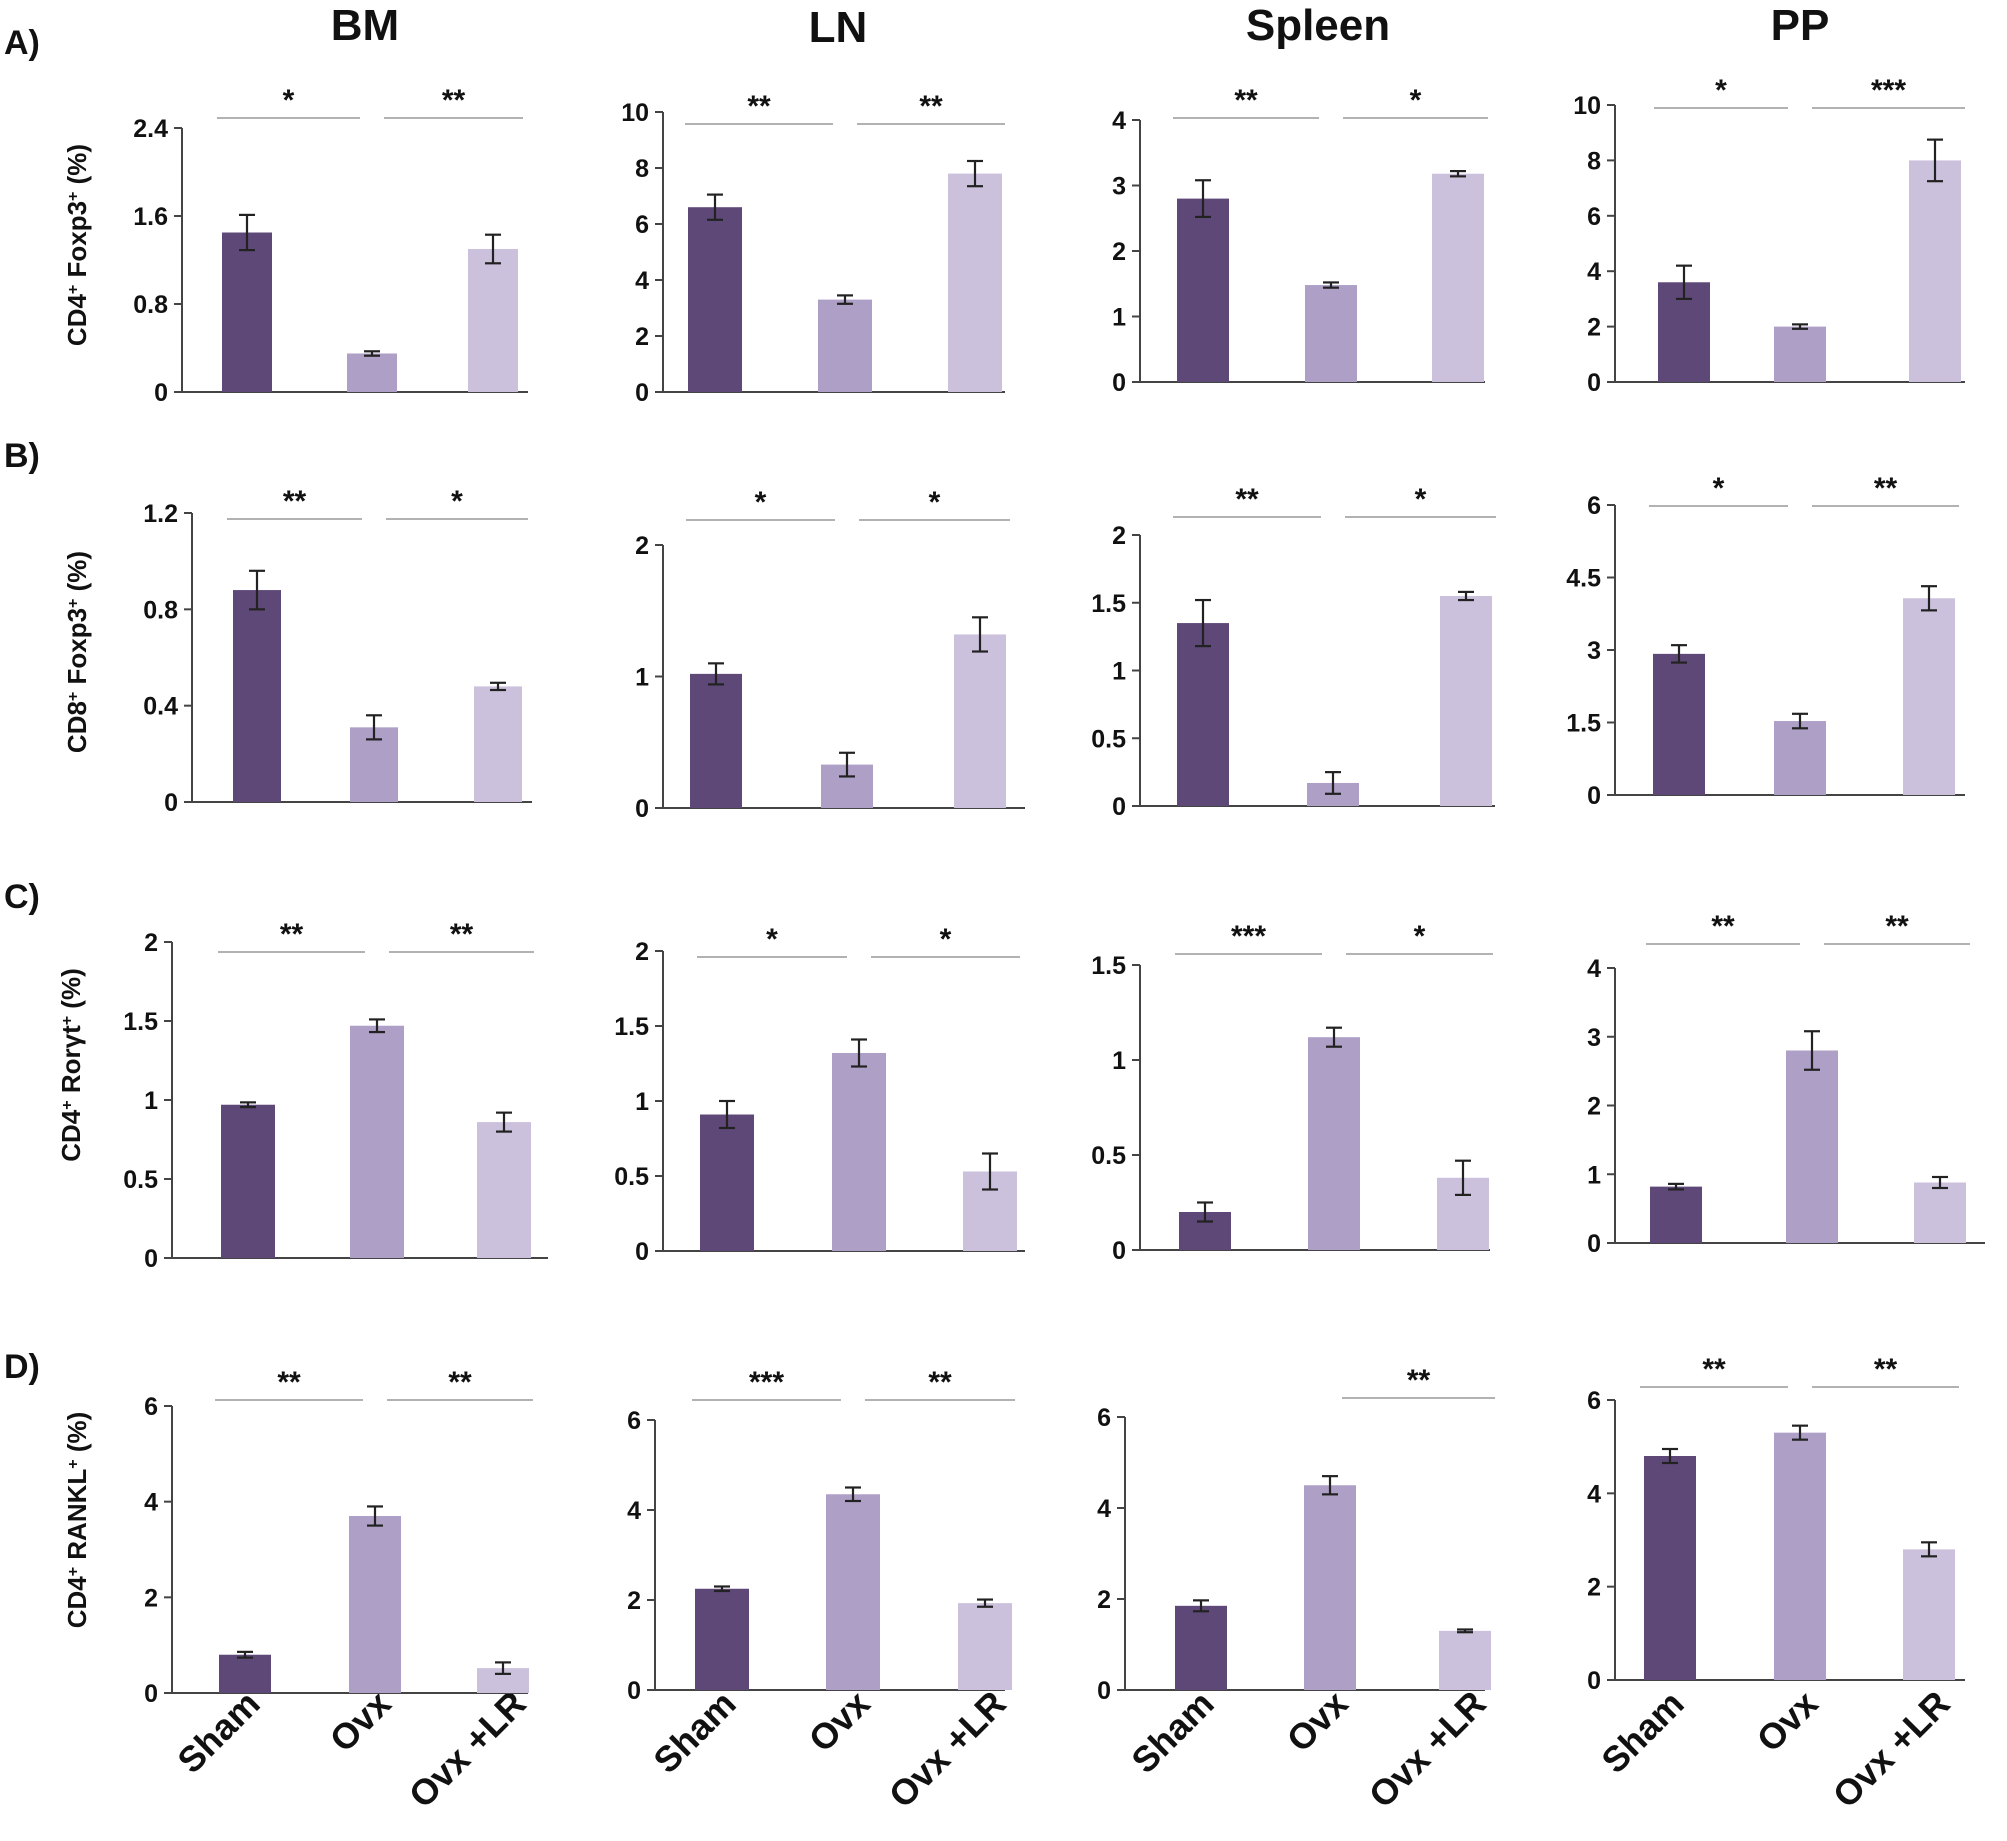 The width and height of the screenshot is (2007, 1841). I want to click on row-label-d: D), so click(22, 1367).